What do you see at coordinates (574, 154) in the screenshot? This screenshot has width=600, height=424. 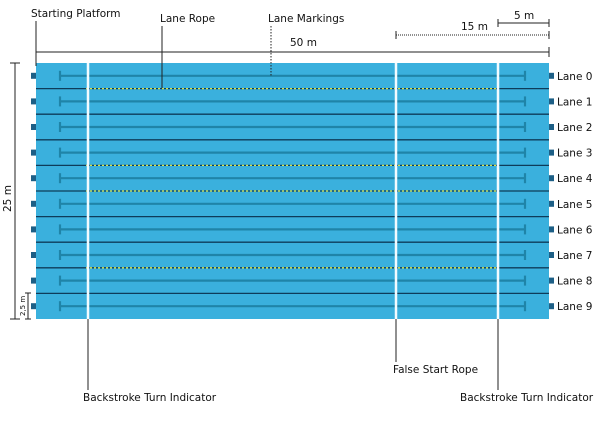 I see `lane-label: Lane 3` at bounding box center [574, 154].